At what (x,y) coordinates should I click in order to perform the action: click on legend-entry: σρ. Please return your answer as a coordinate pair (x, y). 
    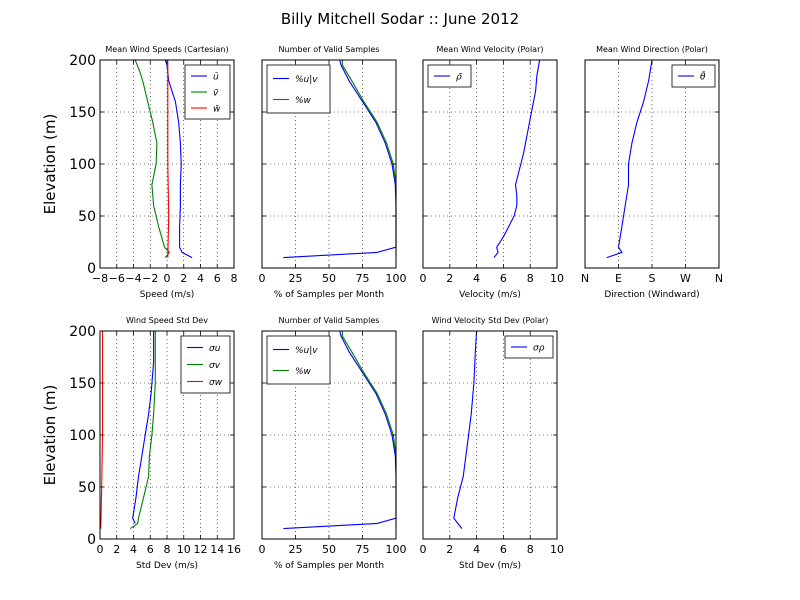
    Looking at the image, I should click on (539, 349).